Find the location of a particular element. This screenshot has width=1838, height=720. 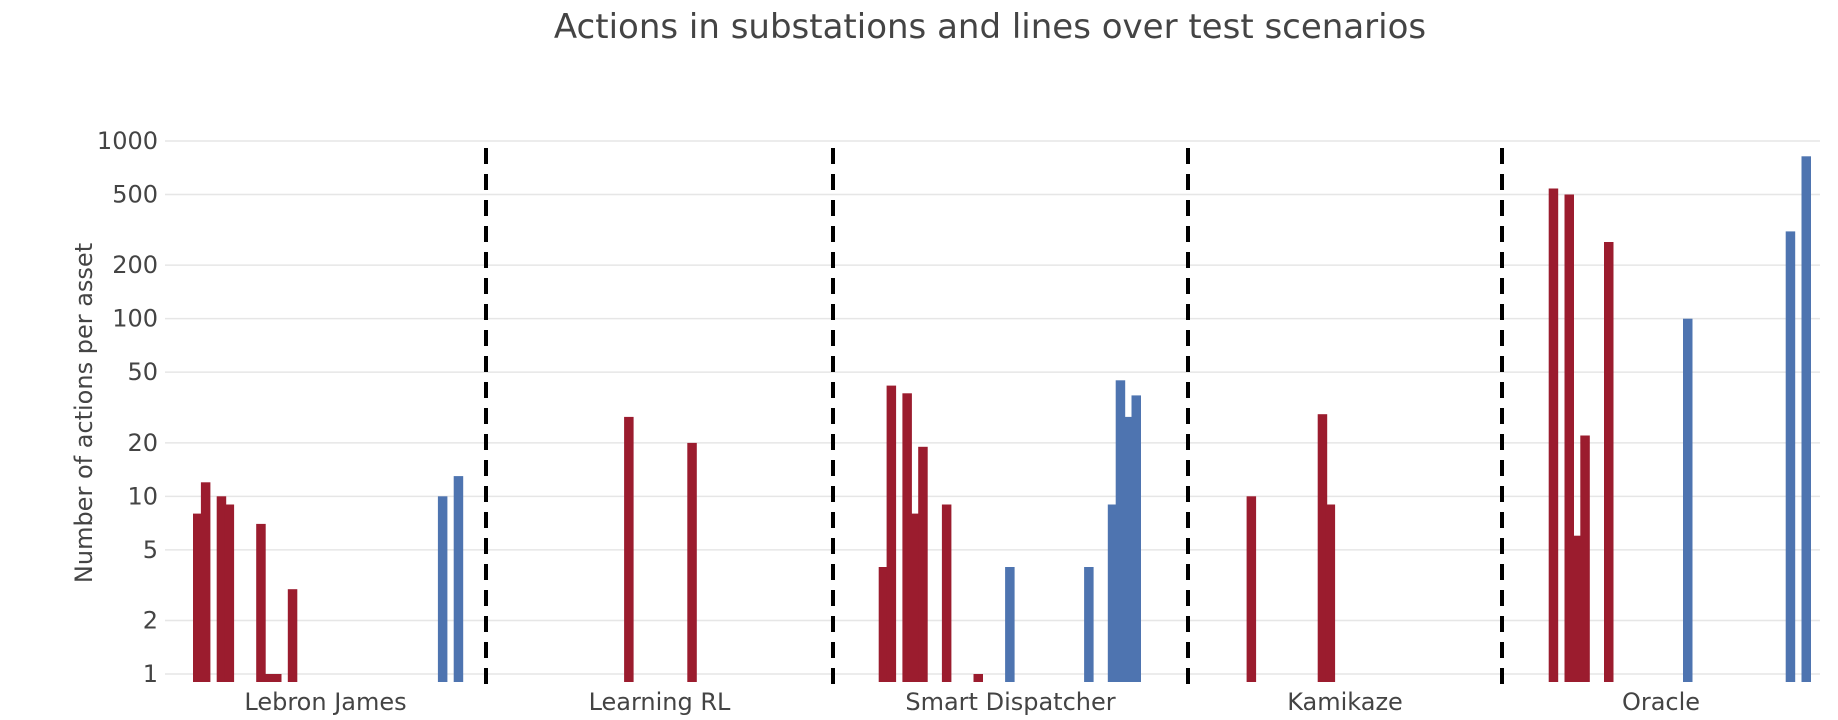

y-tick-label: 500 is located at coordinates (135, 194).